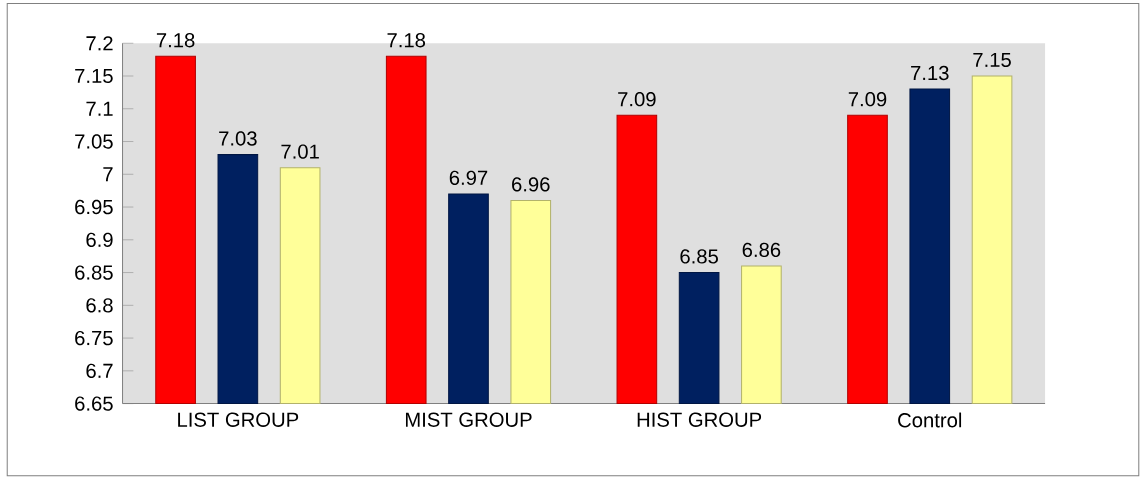  What do you see at coordinates (992, 59) in the screenshot?
I see `data-label: 7.15` at bounding box center [992, 59].